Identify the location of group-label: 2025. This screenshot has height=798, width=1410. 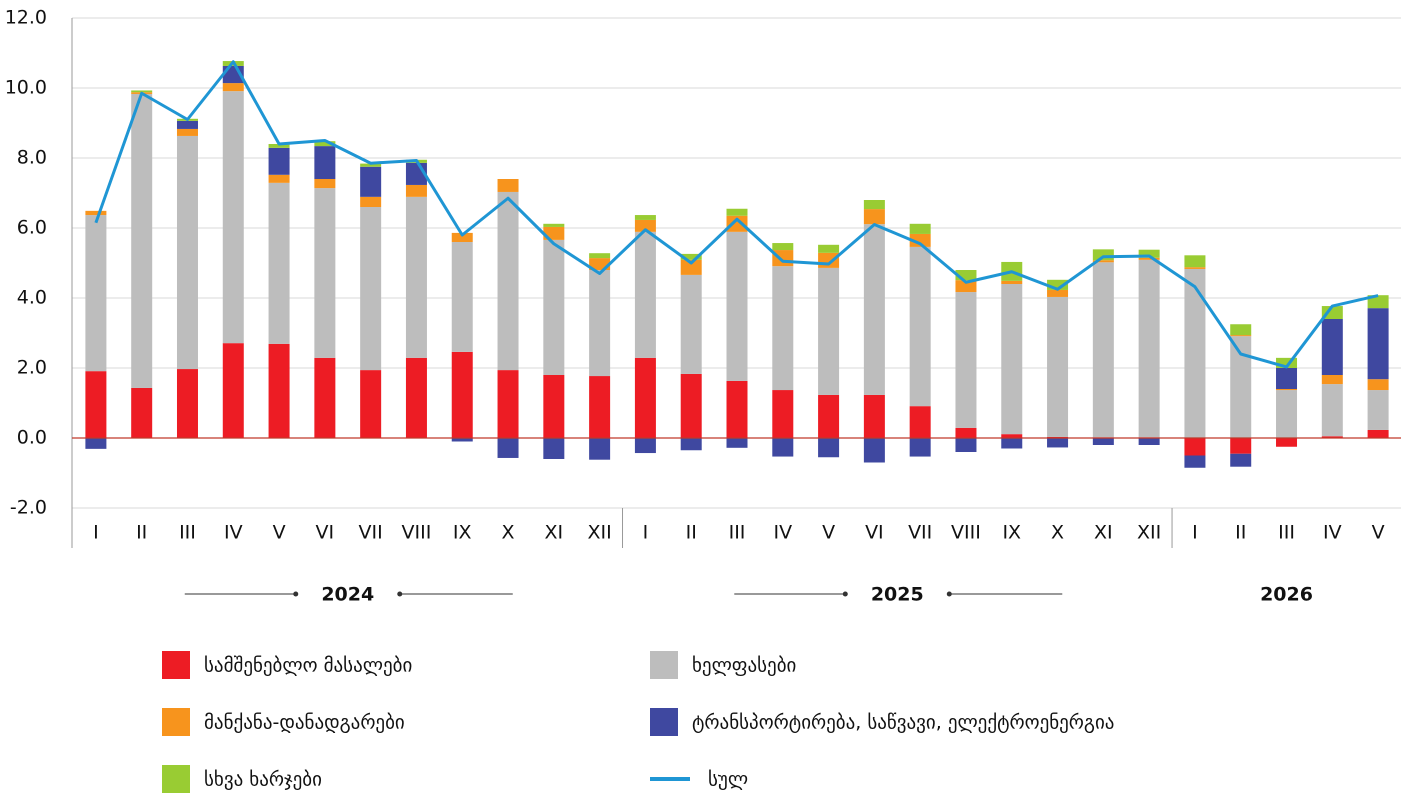
(897, 595).